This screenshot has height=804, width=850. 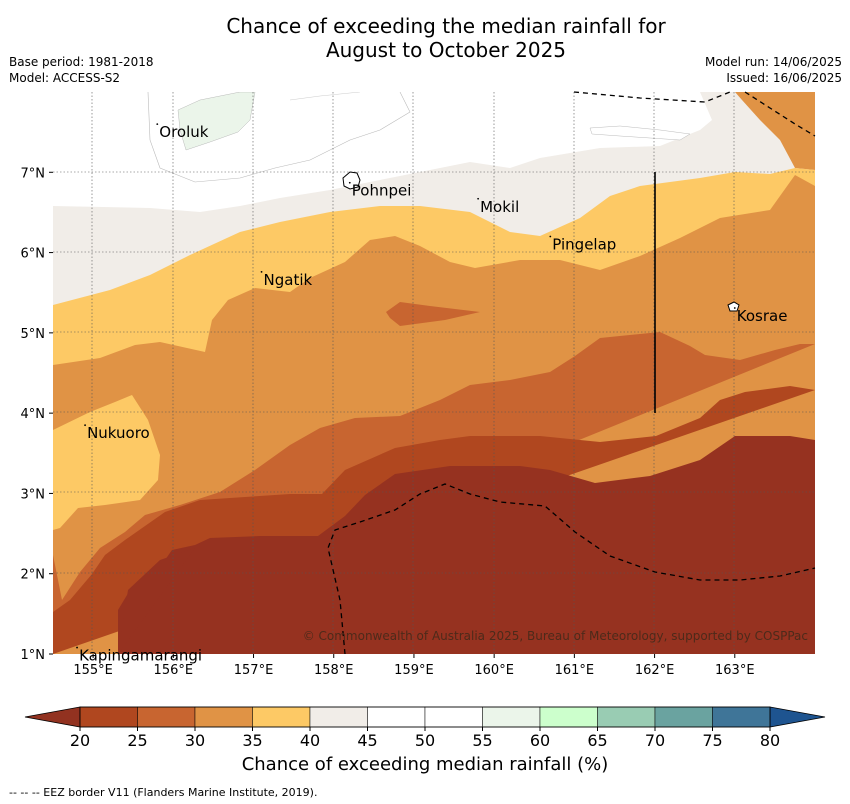 What do you see at coordinates (33, 334) in the screenshot?
I see `lat-tick-label: 5°N` at bounding box center [33, 334].